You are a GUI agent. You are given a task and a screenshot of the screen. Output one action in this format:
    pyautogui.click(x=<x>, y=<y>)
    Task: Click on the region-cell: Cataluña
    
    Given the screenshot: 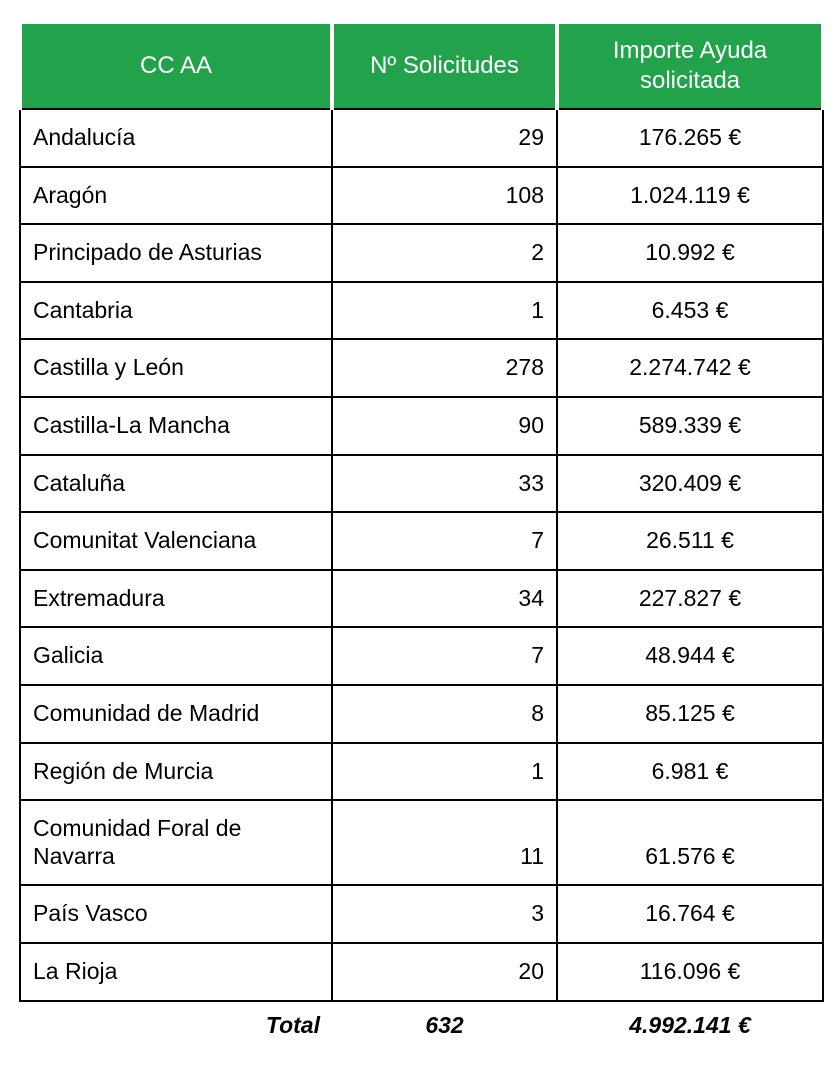 What is the action you would take?
    pyautogui.click(x=176, y=483)
    